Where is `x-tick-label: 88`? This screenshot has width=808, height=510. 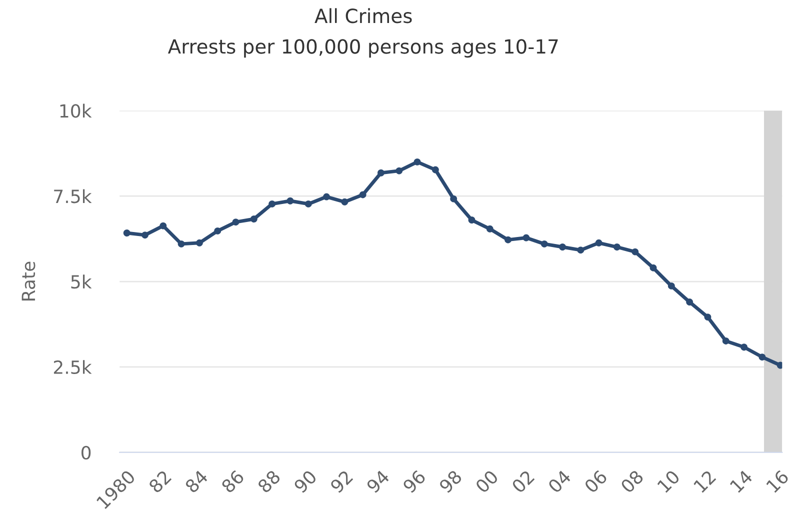 x-tick-label: 88 is located at coordinates (269, 481).